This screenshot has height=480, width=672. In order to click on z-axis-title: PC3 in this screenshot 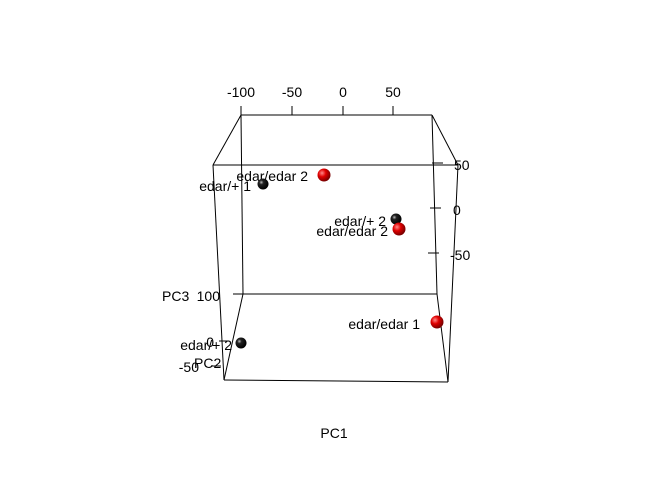, I will do `click(175, 296)`.